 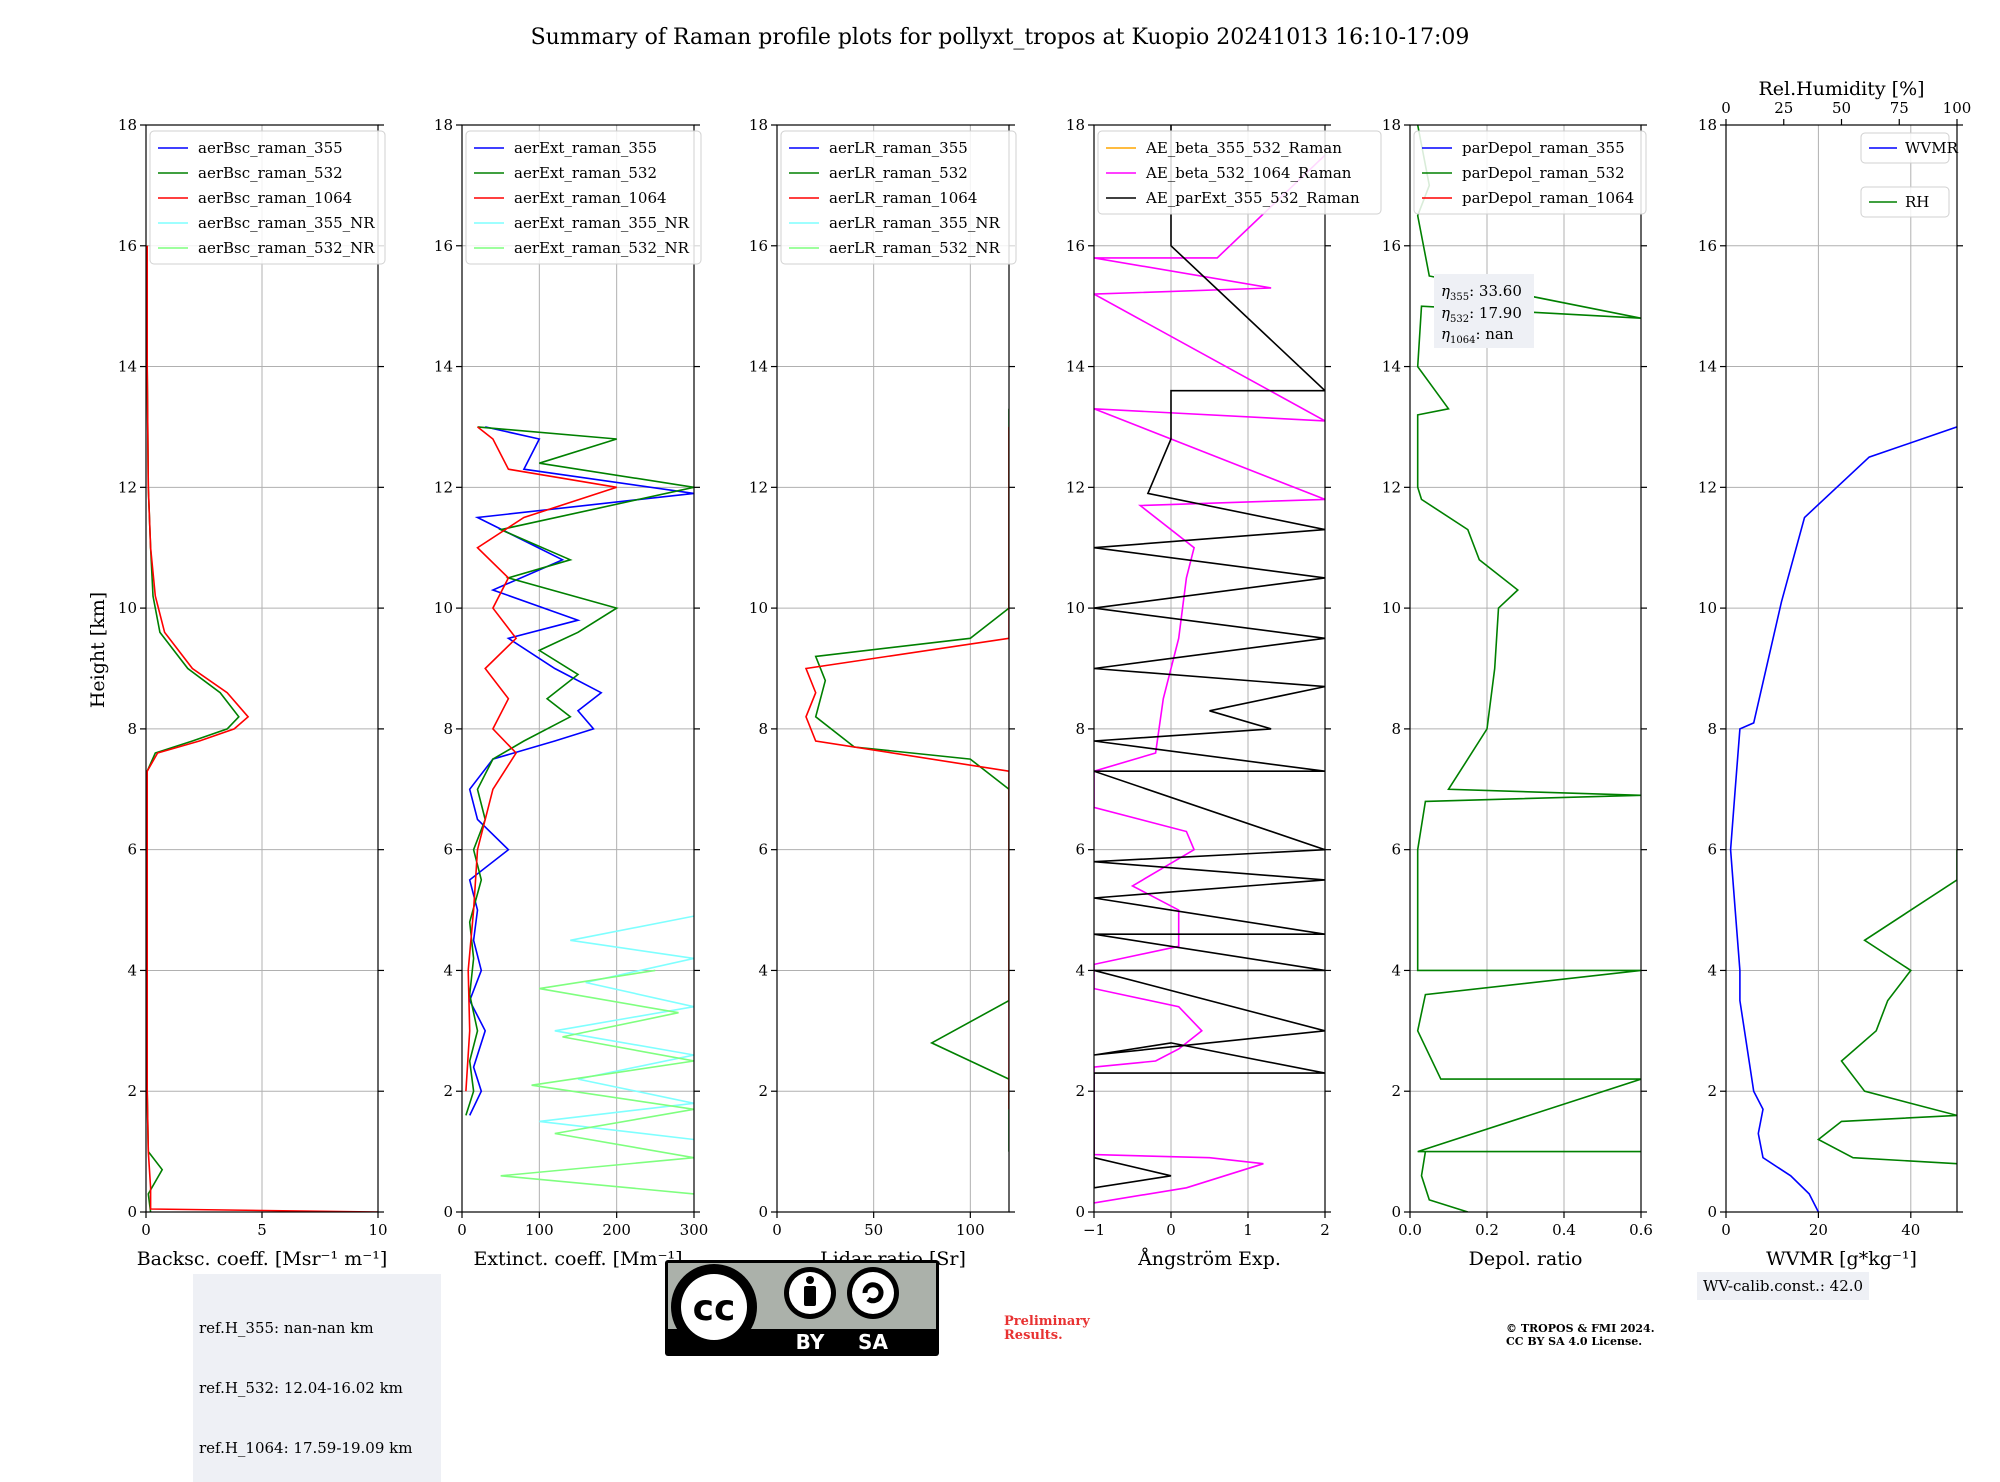 I want to click on preliminary-line-1: Preliminary, so click(x=1047, y=1321).